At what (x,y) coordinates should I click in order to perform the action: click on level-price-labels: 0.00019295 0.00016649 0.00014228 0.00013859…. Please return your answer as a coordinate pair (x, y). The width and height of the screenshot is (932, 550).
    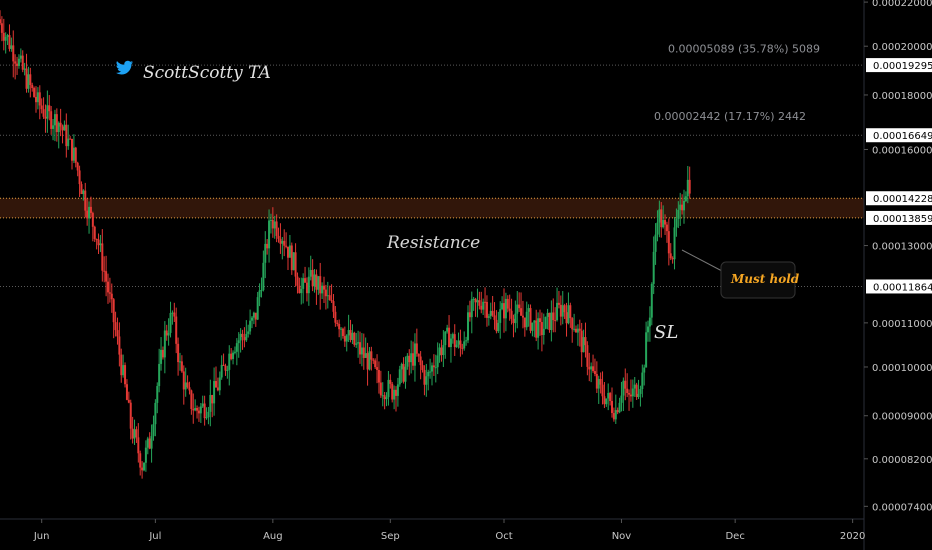
    Looking at the image, I should click on (899, 176).